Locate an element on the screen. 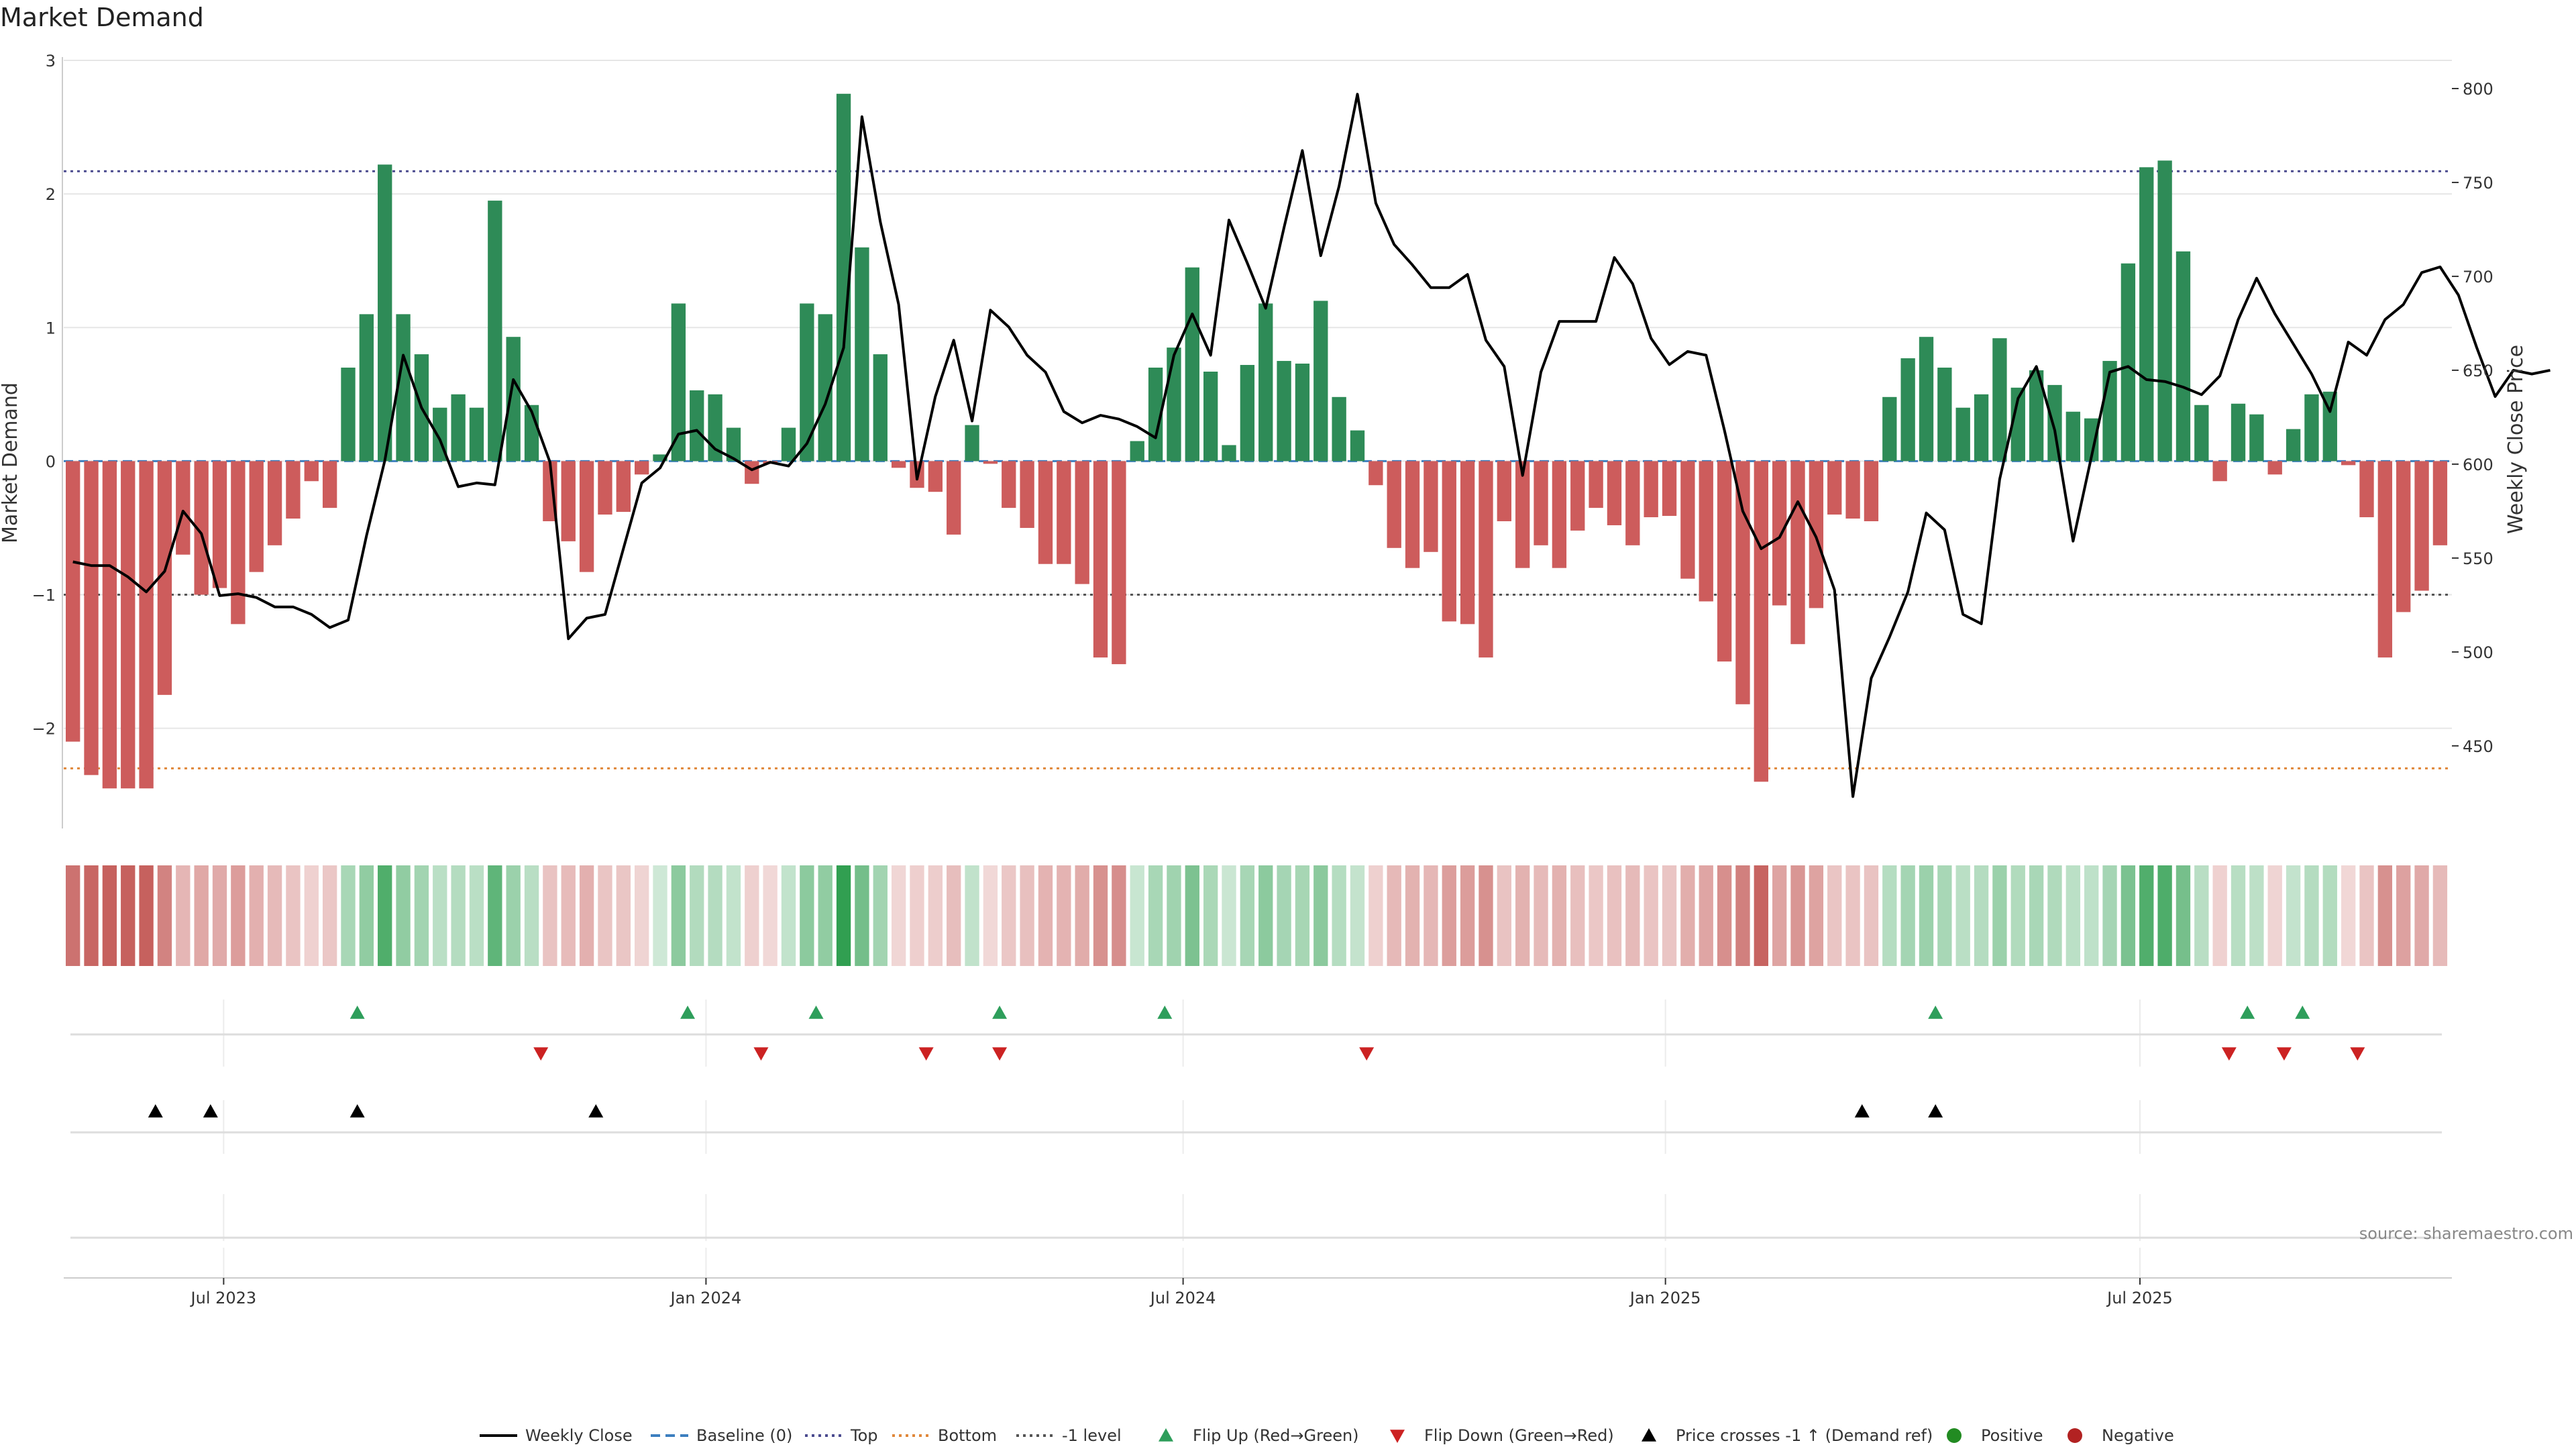  y-tick-label: −1 is located at coordinates (44, 595).